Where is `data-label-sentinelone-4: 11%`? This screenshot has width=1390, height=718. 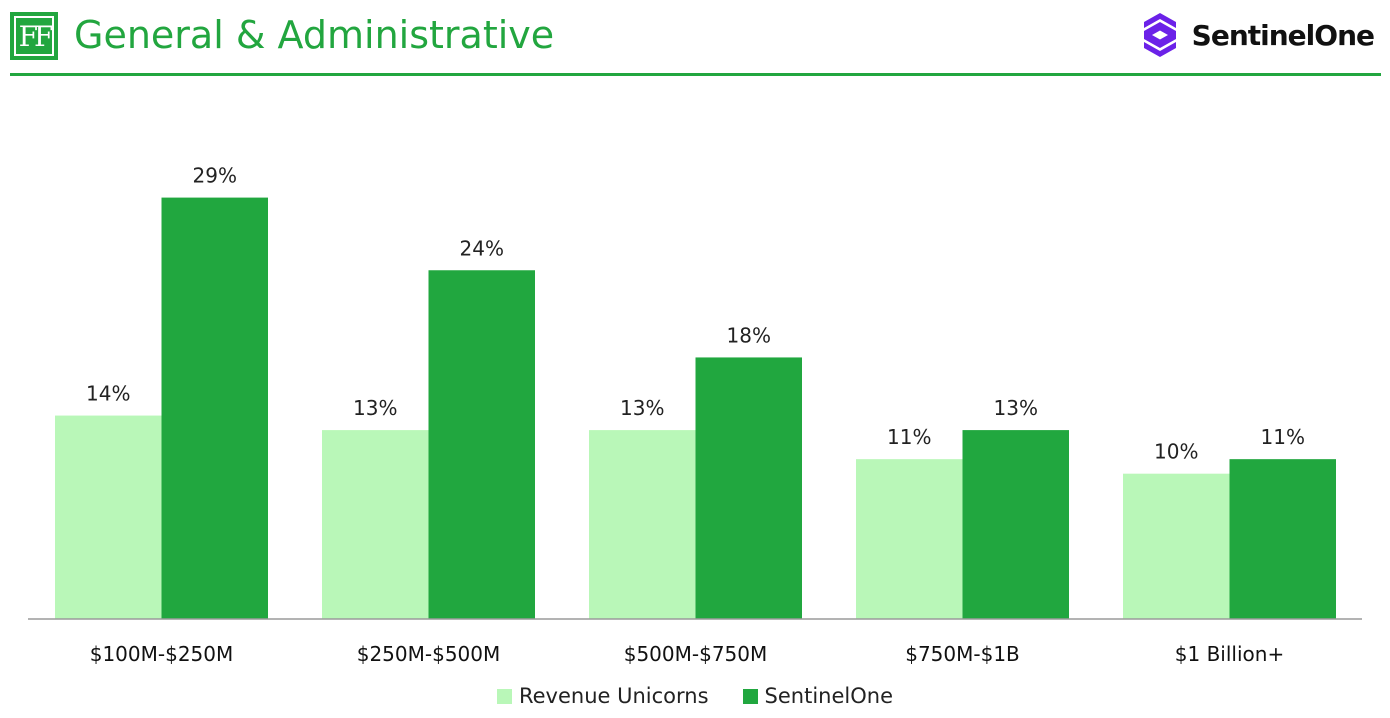
data-label-sentinelone-4: 11% is located at coordinates (1283, 437).